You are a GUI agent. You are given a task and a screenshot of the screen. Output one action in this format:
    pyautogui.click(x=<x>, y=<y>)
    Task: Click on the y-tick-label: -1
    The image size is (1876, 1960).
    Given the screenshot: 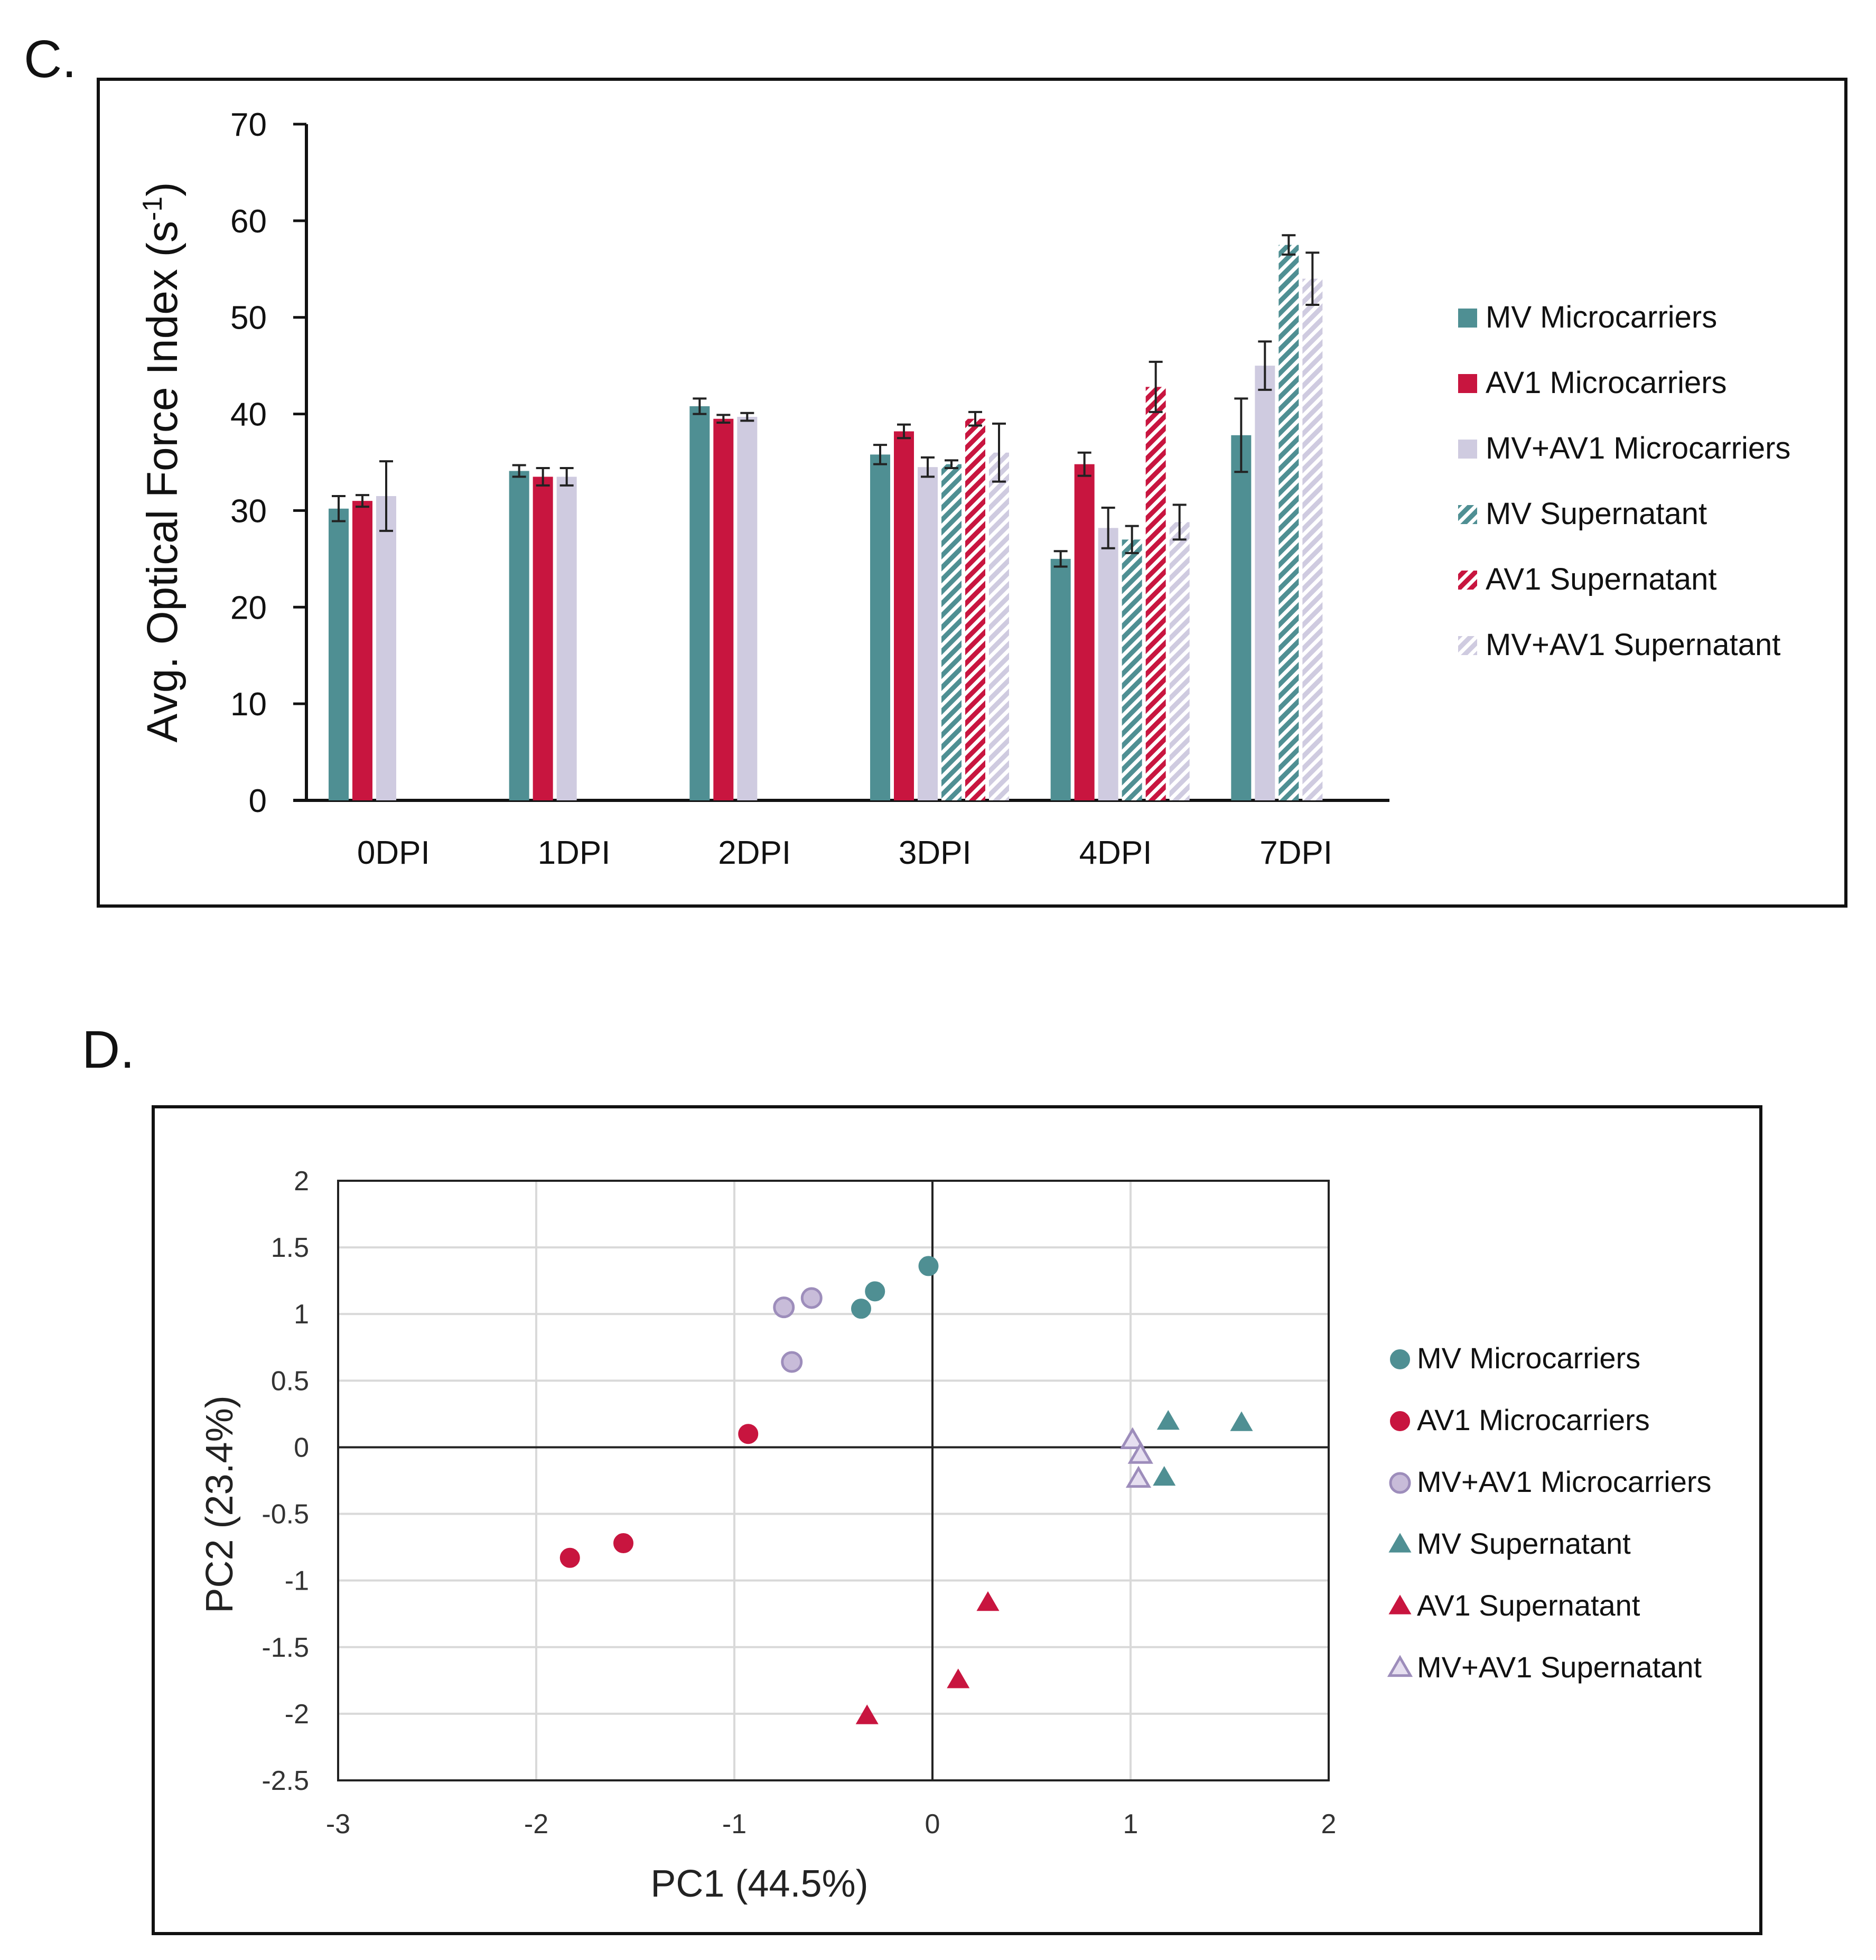 What is the action you would take?
    pyautogui.click(x=297, y=1581)
    